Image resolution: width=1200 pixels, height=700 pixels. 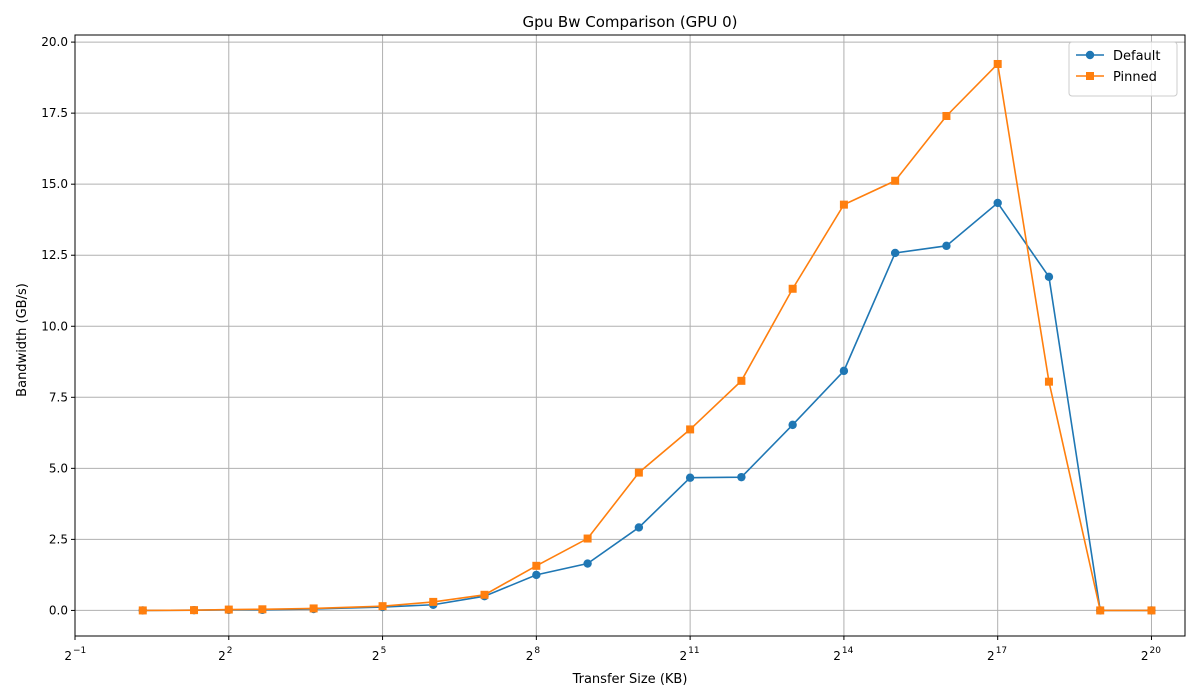 I want to click on y-tick-label: 0.0, so click(x=58, y=610).